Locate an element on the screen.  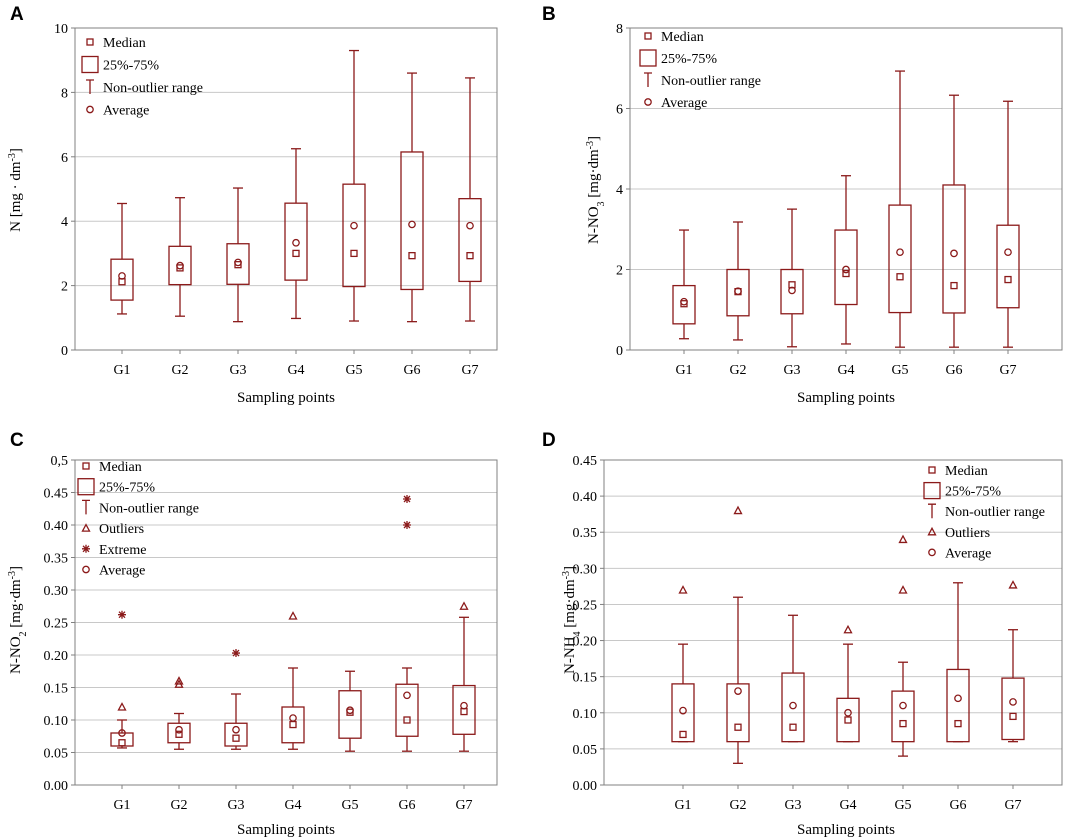
boxes-d is located at coordinates (848, 634).